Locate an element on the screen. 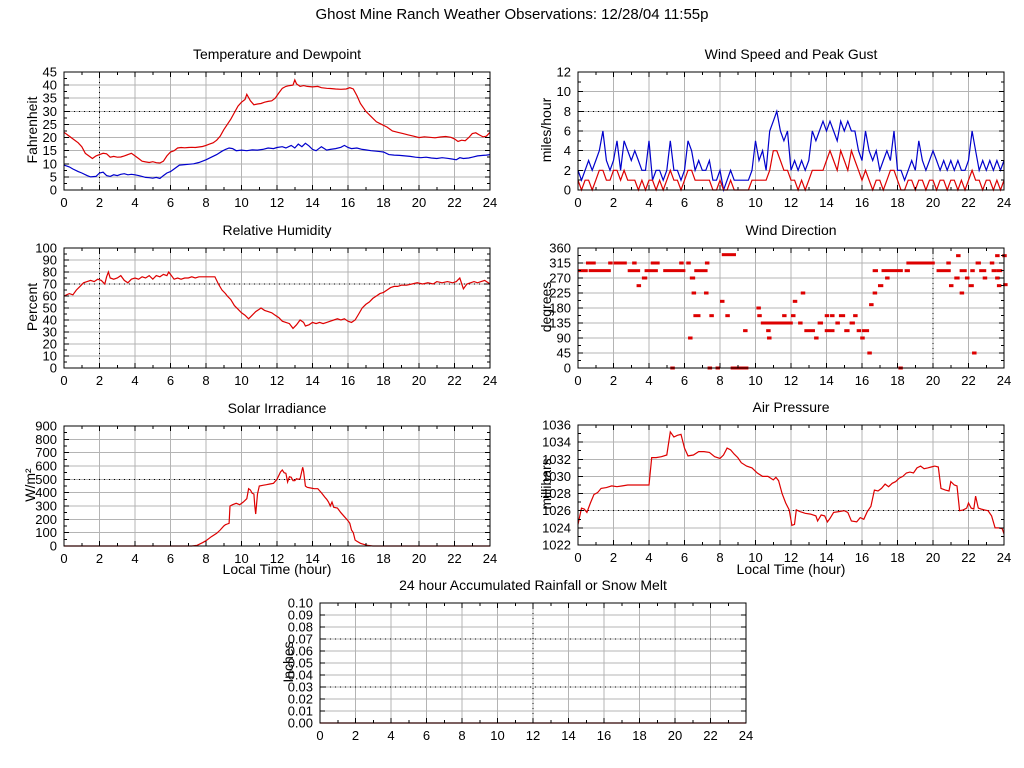 The width and height of the screenshot is (1024, 768). svg-text: 1026 is located at coordinates (556, 510).